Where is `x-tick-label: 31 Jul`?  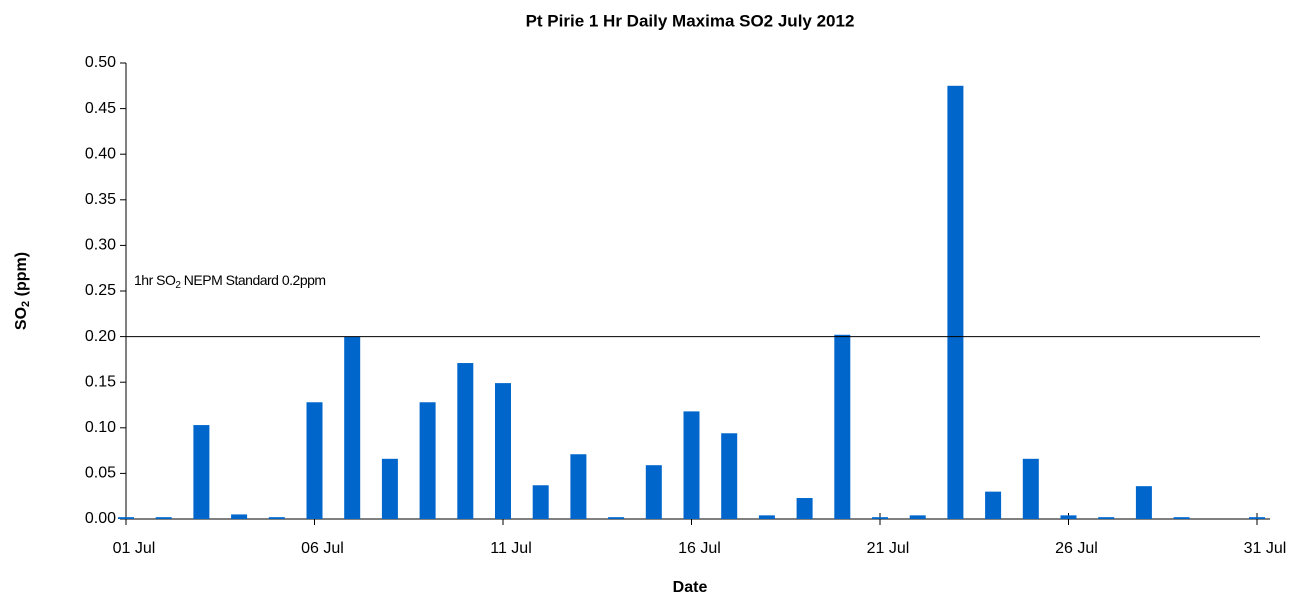 x-tick-label: 31 Jul is located at coordinates (1265, 548).